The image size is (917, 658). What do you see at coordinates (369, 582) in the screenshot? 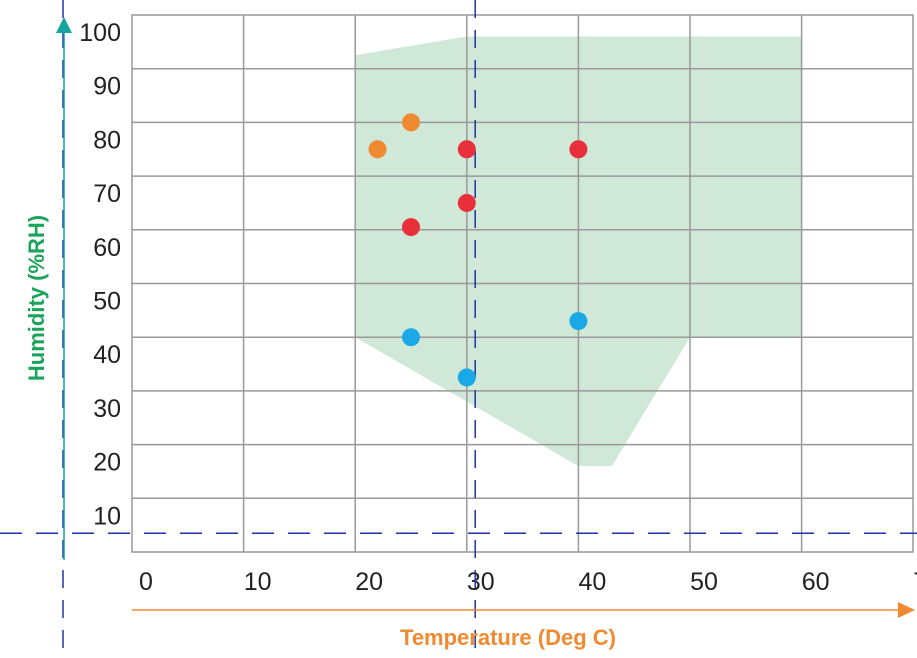
I see `x-tick-label: 20` at bounding box center [369, 582].